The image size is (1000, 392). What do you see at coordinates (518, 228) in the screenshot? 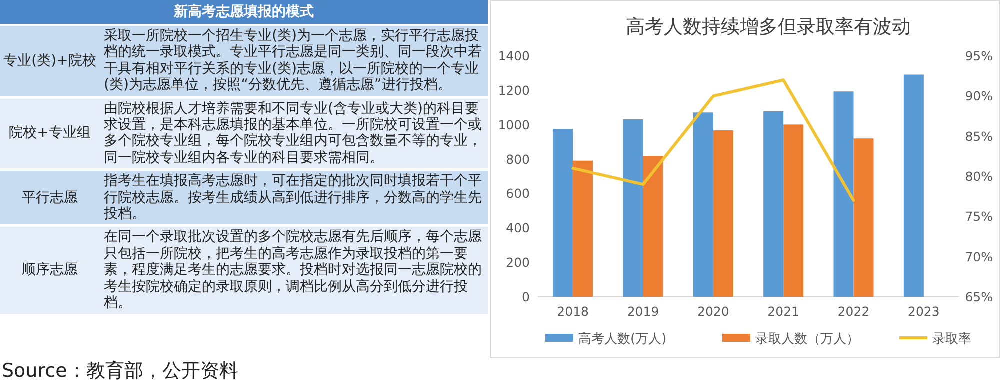
I see `y-tick-label: 400` at bounding box center [518, 228].